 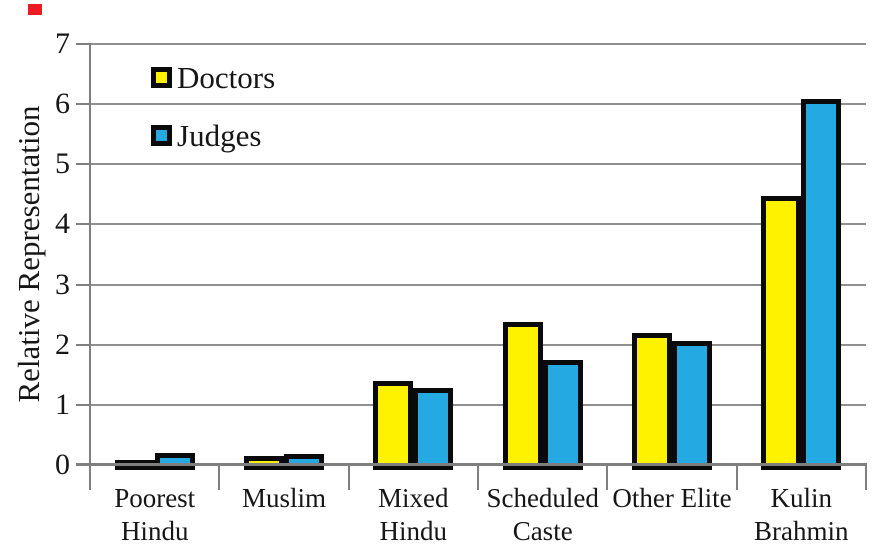 I want to click on red-corner-mark, so click(x=35, y=9).